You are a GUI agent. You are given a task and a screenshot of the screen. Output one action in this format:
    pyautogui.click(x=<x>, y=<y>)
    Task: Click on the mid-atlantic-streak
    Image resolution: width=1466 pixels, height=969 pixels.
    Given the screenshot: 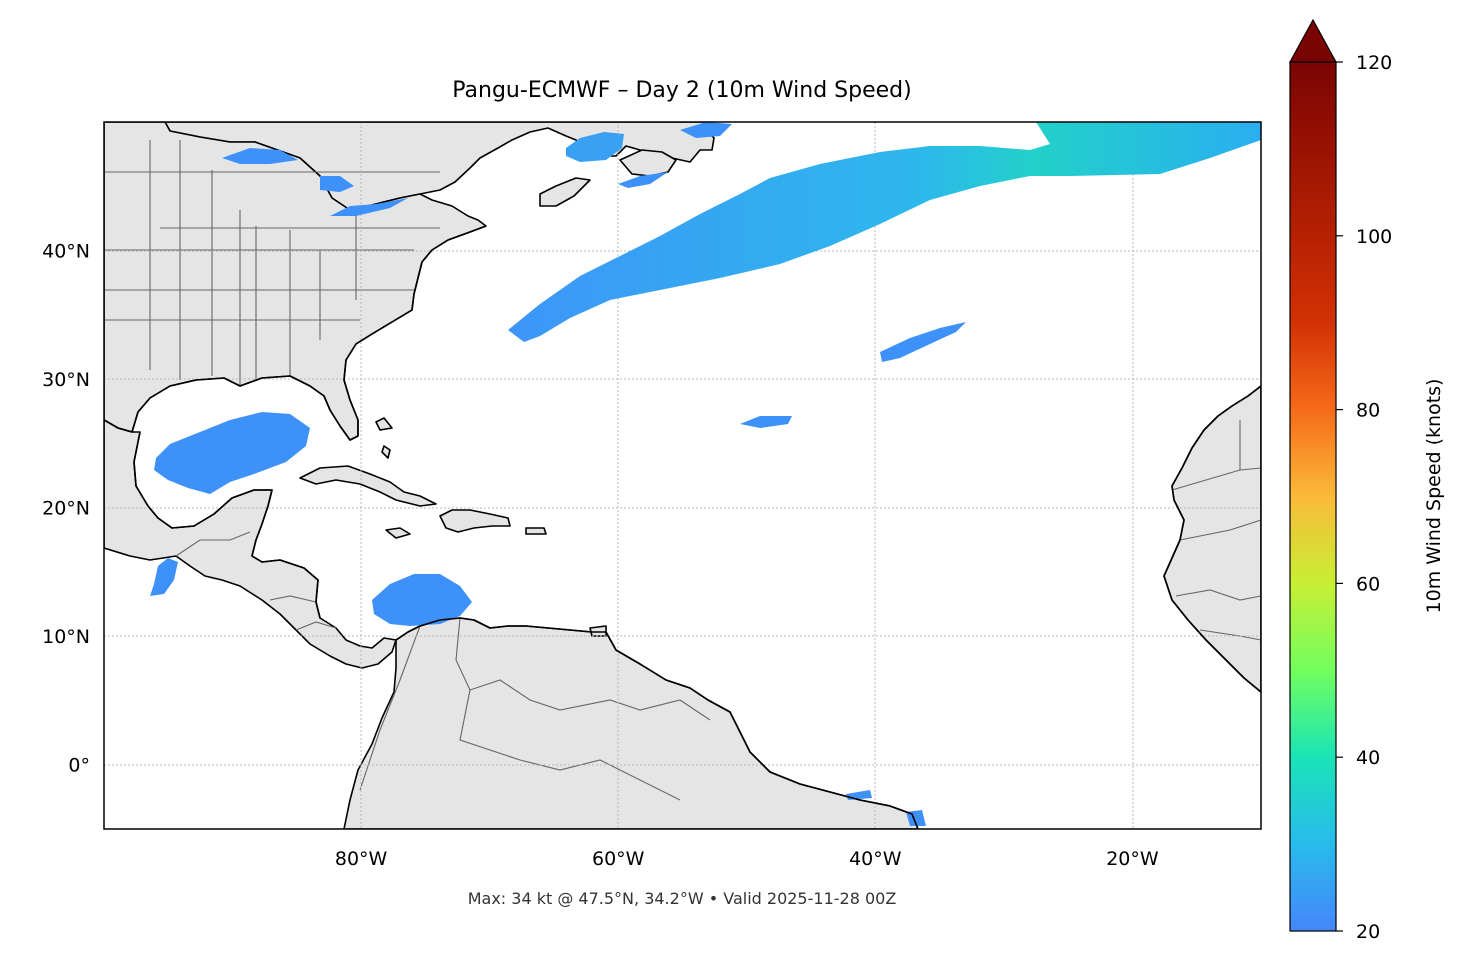 What is the action you would take?
    pyautogui.click(x=766, y=422)
    